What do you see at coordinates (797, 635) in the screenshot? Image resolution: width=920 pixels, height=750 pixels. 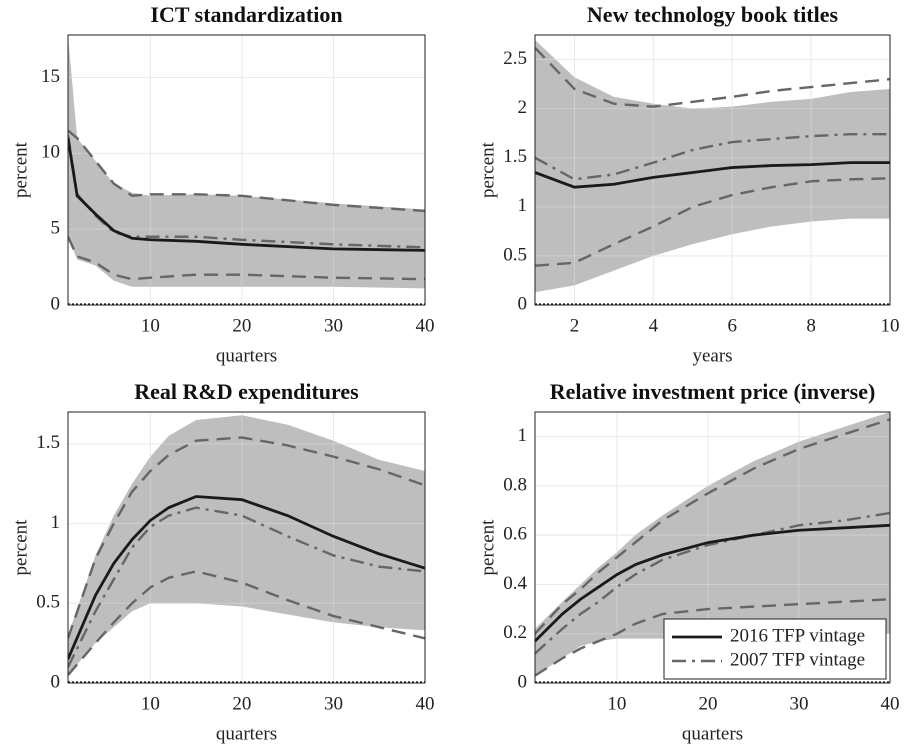 I see `legend-label: 2016 TFP vintage` at bounding box center [797, 635].